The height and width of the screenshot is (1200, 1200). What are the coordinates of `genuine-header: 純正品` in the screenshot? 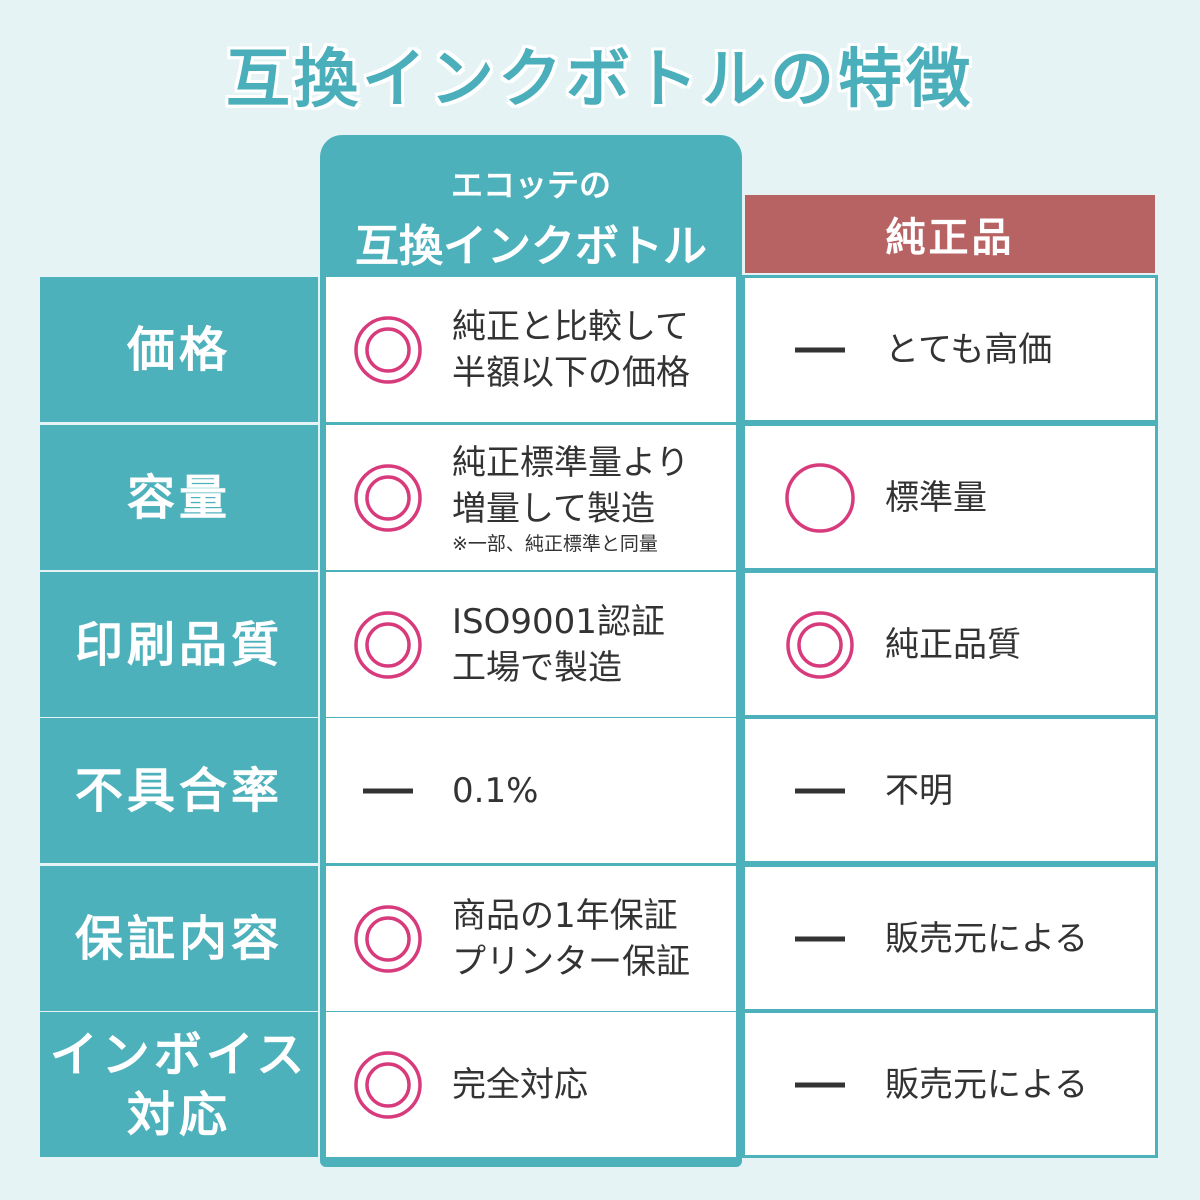 It's located at (950, 234).